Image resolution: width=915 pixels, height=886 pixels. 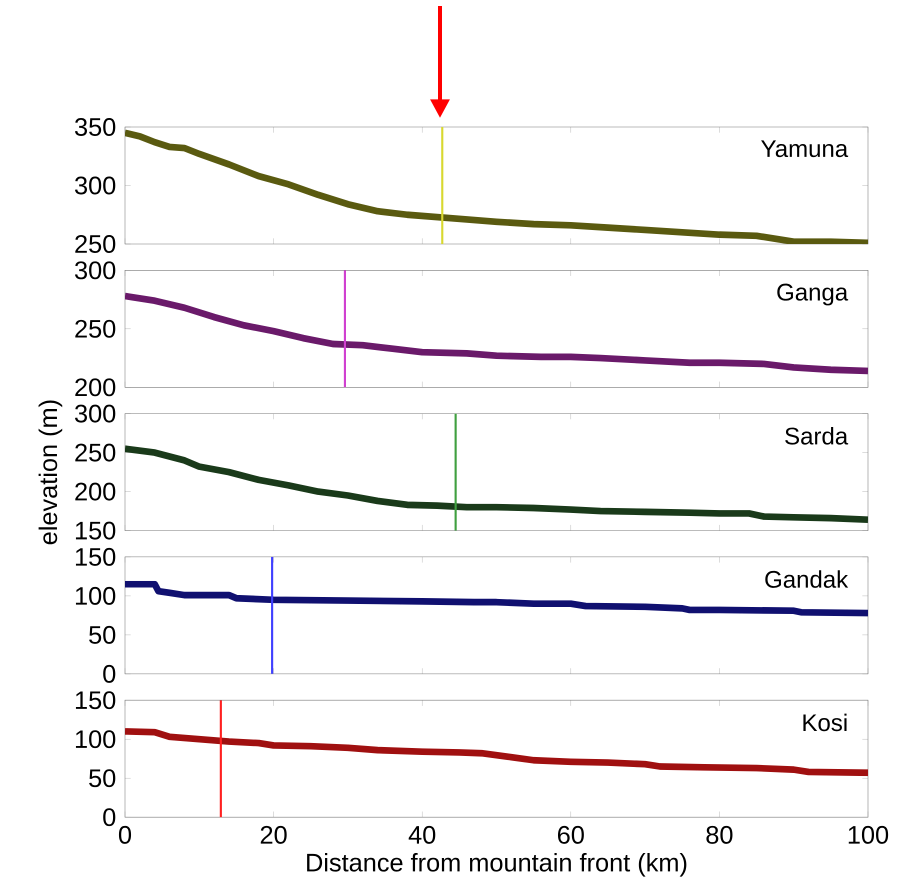 I want to click on x-tick-label: 40, so click(x=422, y=835).